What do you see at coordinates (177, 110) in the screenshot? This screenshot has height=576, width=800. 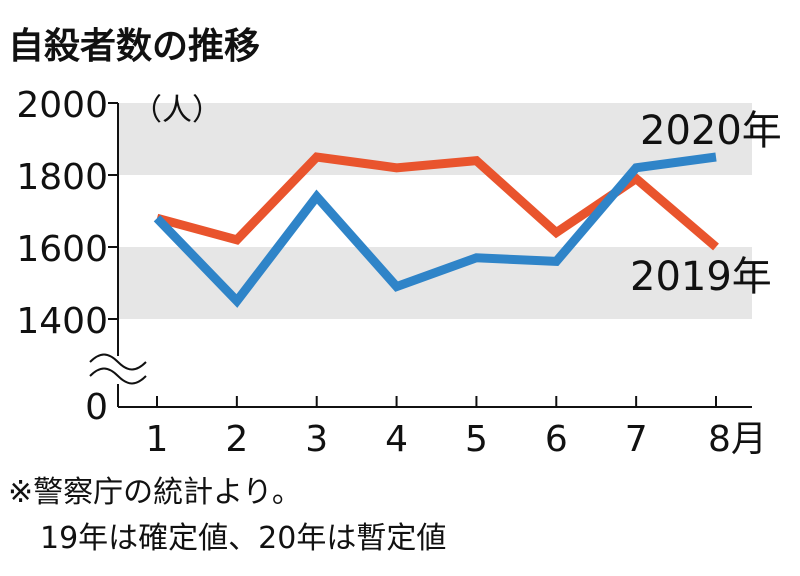 I see `y-axis-unit-label: （人）` at bounding box center [177, 110].